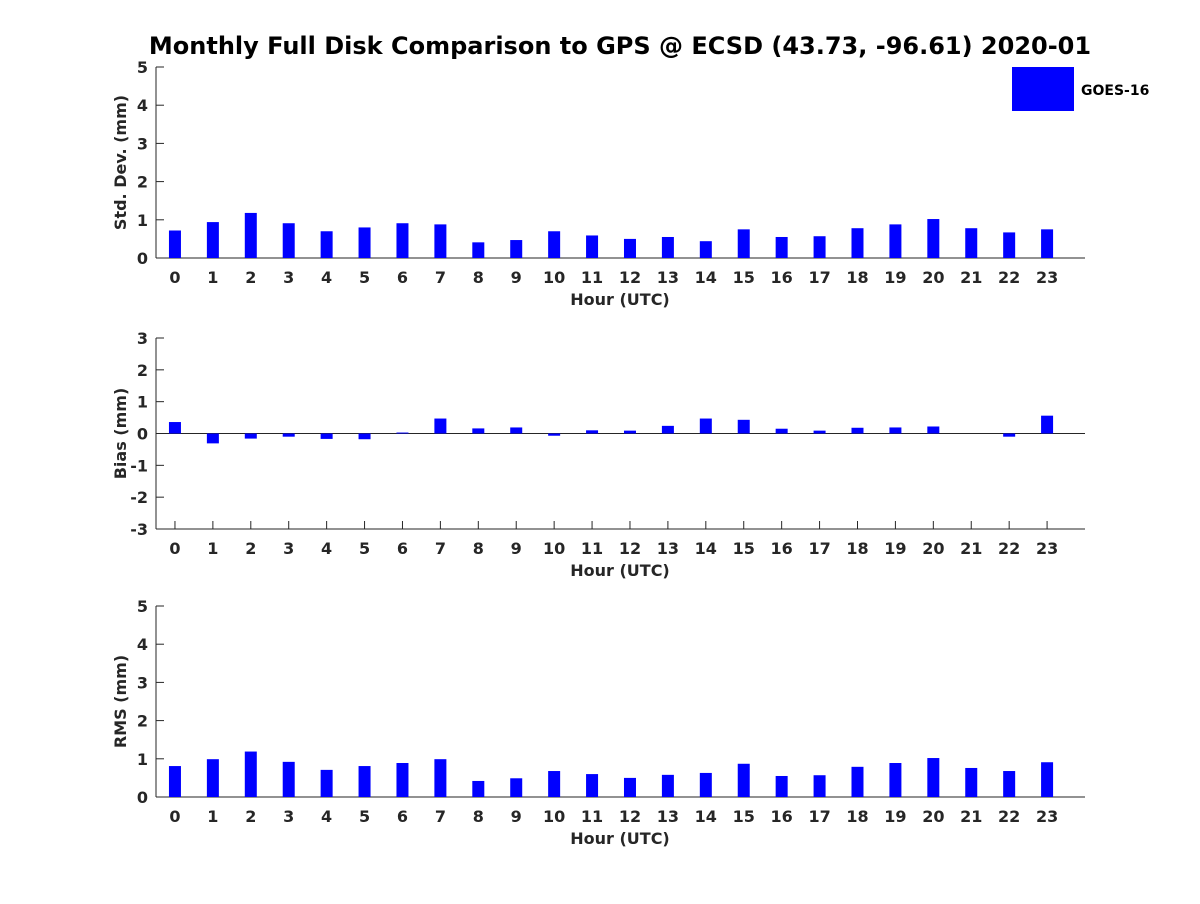 The width and height of the screenshot is (1200, 904). I want to click on x-tick-label: 1, so click(212, 548).